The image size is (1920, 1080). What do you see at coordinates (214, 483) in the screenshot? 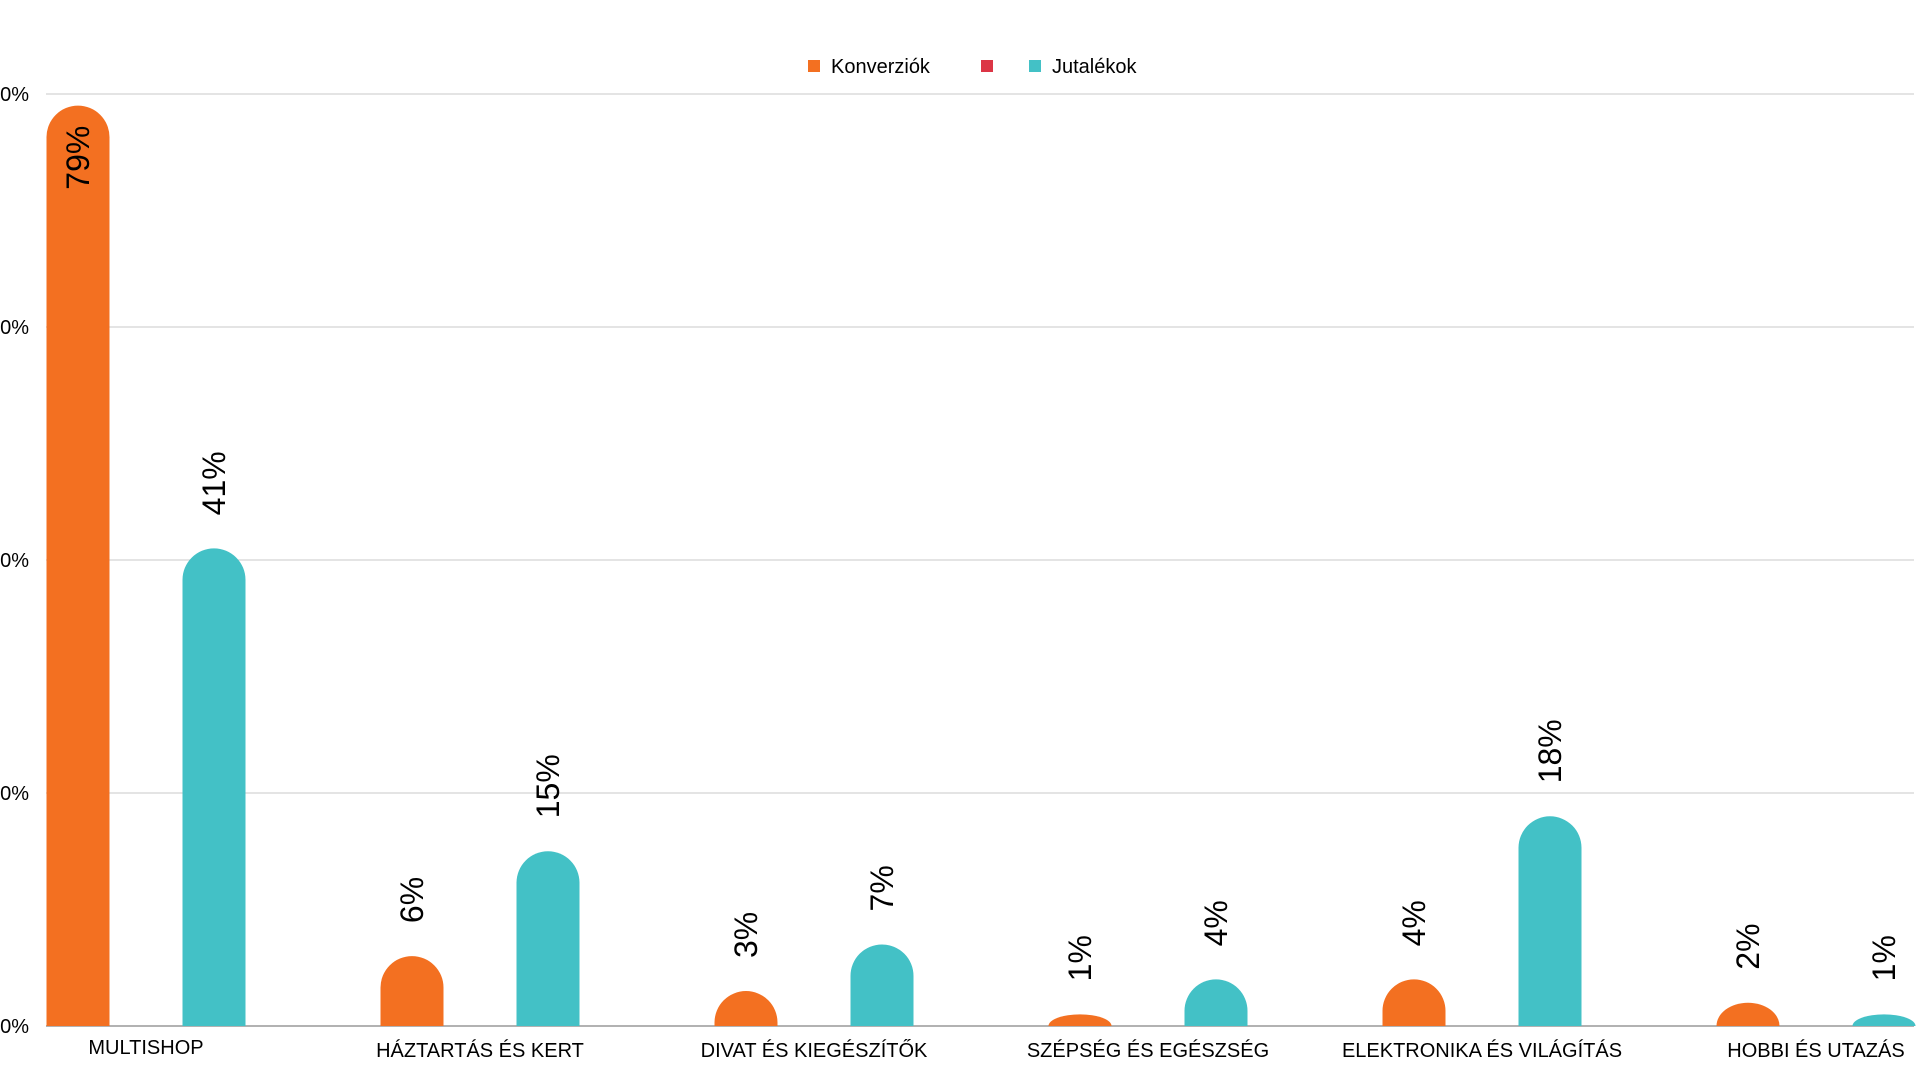
I see `data-label: 41%` at bounding box center [214, 483].